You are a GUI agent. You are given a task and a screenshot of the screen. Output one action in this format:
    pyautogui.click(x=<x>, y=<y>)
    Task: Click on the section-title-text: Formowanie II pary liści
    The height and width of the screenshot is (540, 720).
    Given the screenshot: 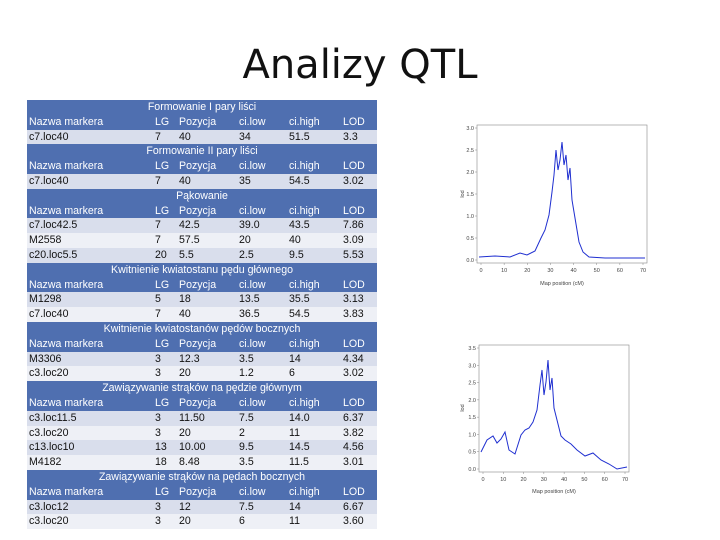 What is the action you would take?
    pyautogui.click(x=202, y=151)
    